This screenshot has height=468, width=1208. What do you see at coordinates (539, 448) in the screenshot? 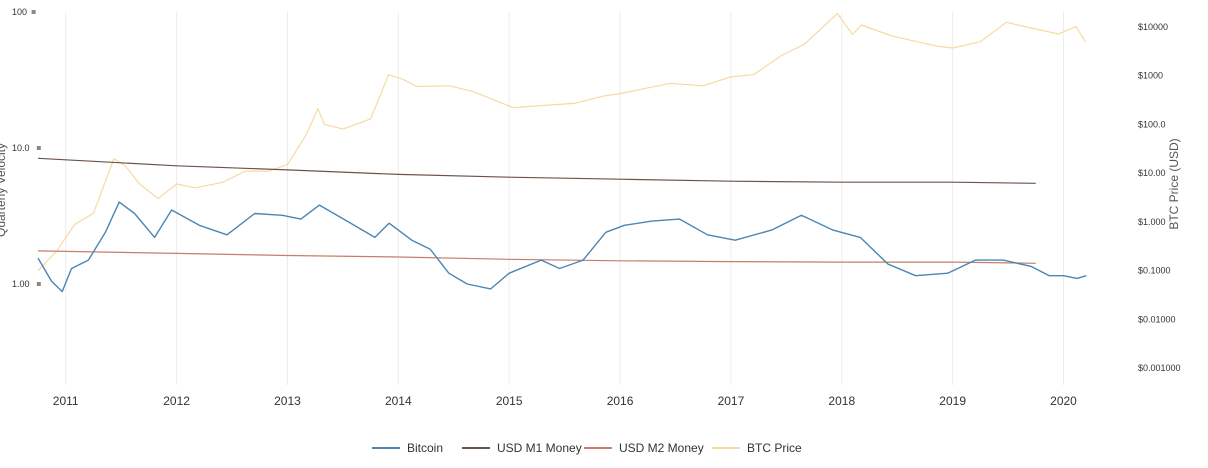
I see `legend-label-1: USD M1 Money` at bounding box center [539, 448].